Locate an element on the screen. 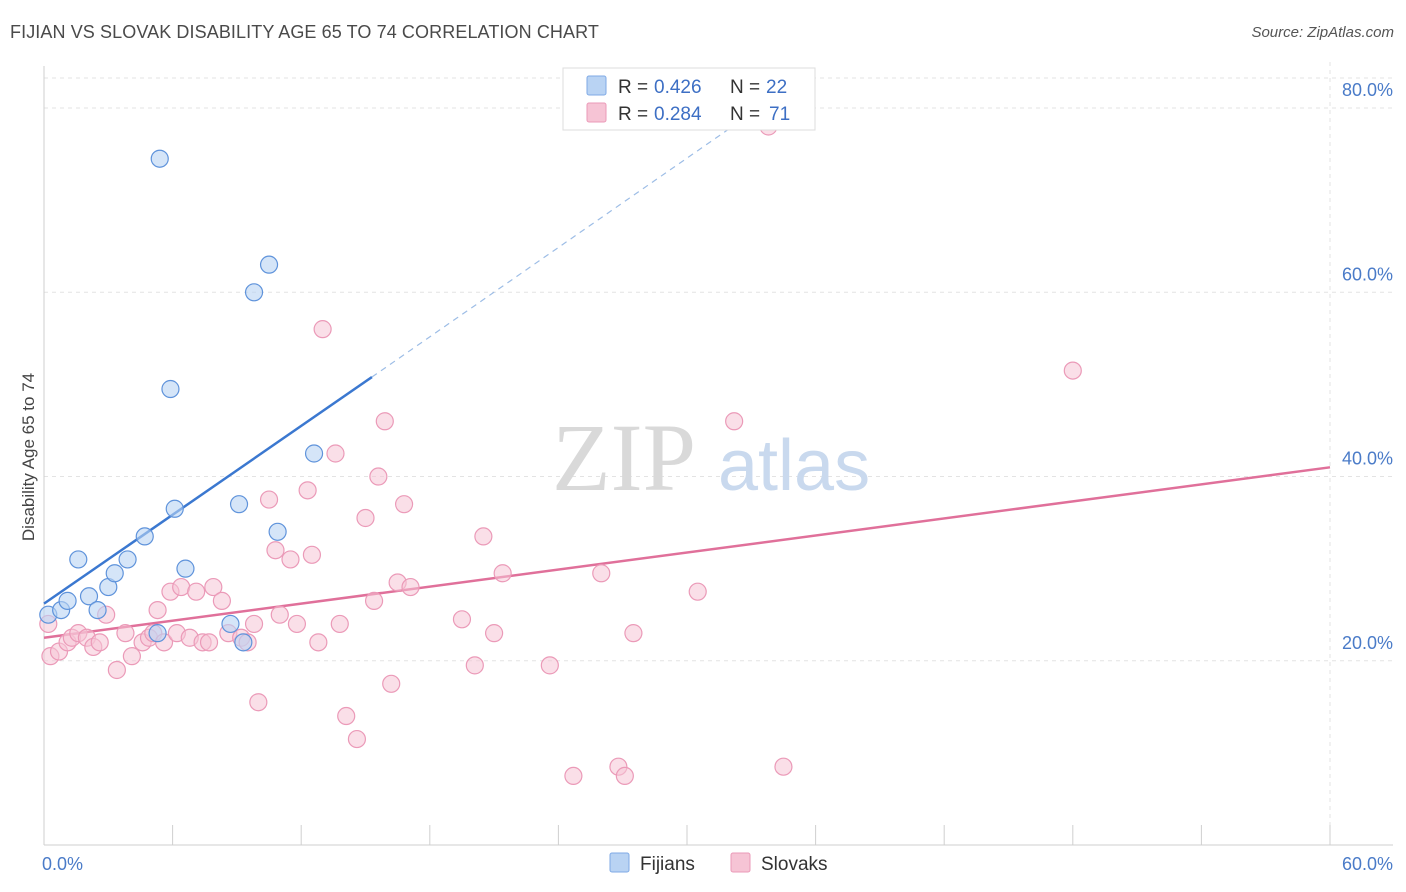  legend-n-label-fijians: N = is located at coordinates (745, 87).